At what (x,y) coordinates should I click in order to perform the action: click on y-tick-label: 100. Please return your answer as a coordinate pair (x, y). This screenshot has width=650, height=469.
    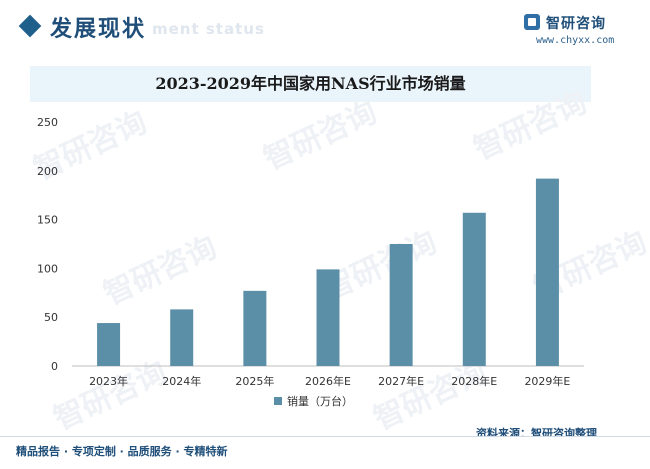
    Looking at the image, I should click on (47, 268).